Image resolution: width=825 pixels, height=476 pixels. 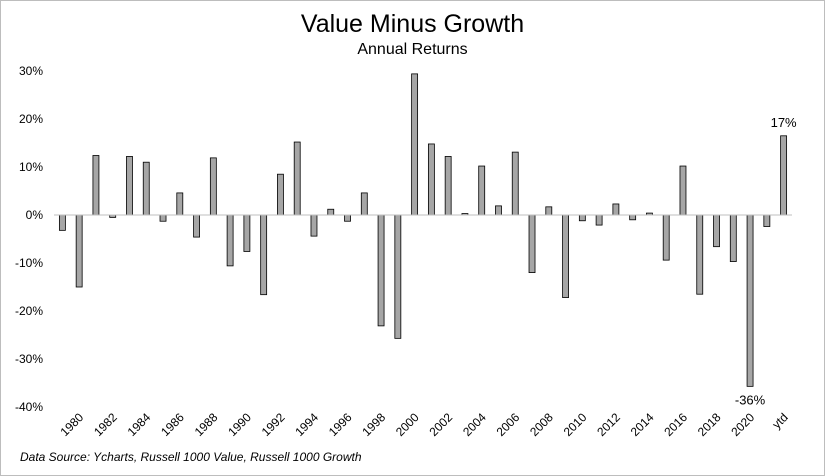 What do you see at coordinates (172, 424) in the screenshot?
I see `x-tick-label: 1986` at bounding box center [172, 424].